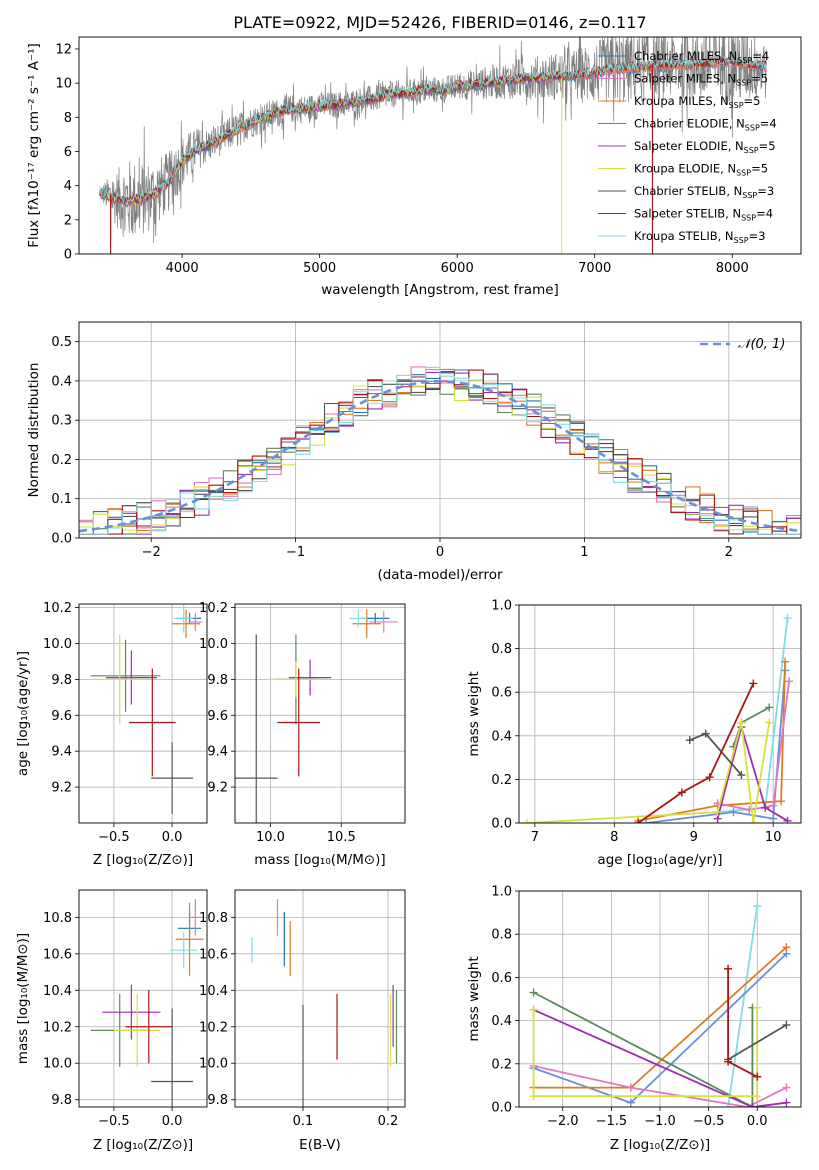 This screenshot has height=1170, width=819. I want to click on x-tick-label-0: 0.1, so click(303, 1121).